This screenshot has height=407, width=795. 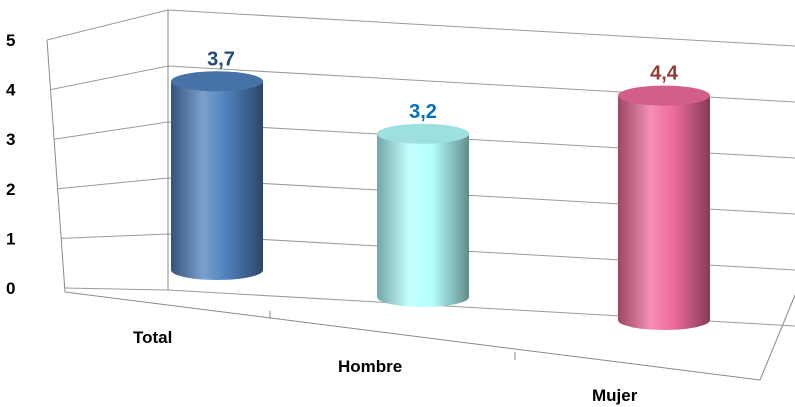 I want to click on data-label: 3,2, so click(x=423, y=112).